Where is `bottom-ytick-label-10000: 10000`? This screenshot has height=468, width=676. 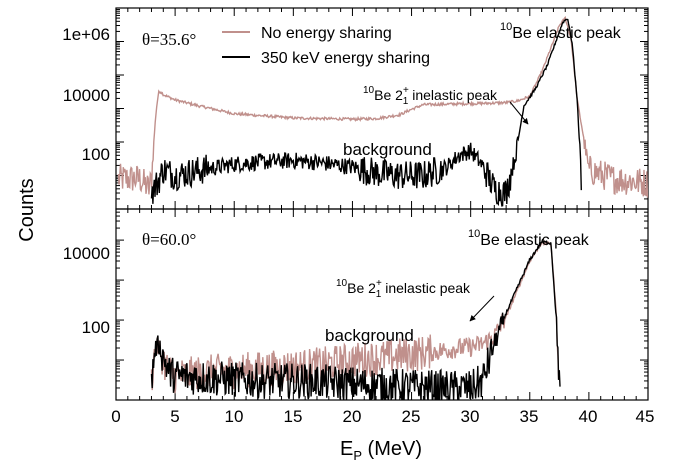 bottom-ytick-label-10000: 10000 is located at coordinates (86, 253).